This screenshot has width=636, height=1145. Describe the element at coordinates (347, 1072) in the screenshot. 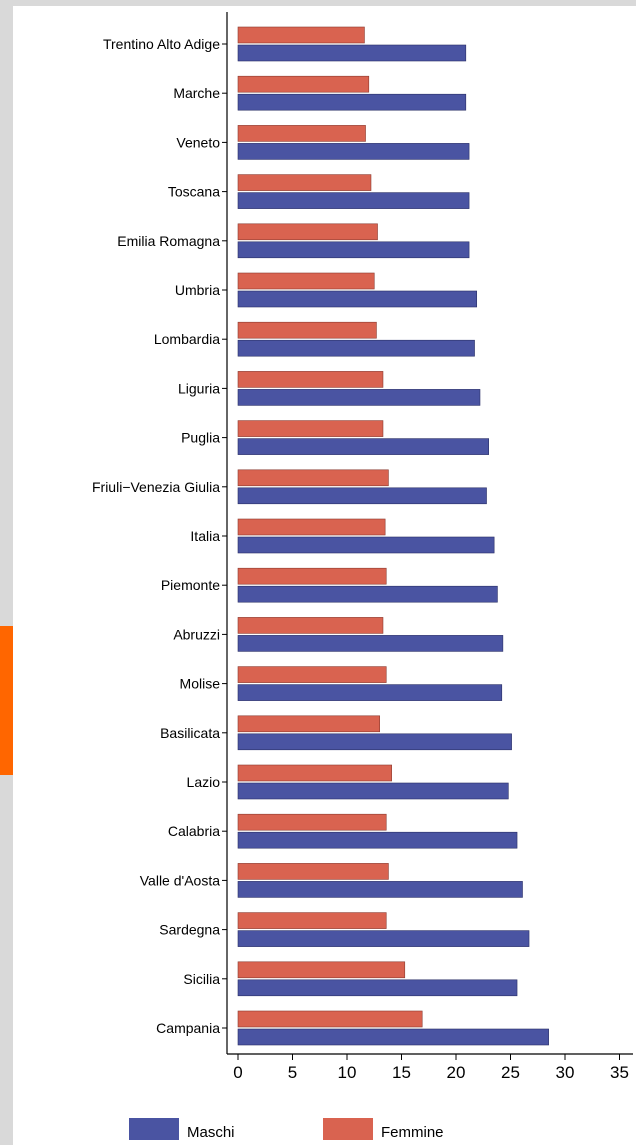

I see `x-tick-label: 10` at that location.